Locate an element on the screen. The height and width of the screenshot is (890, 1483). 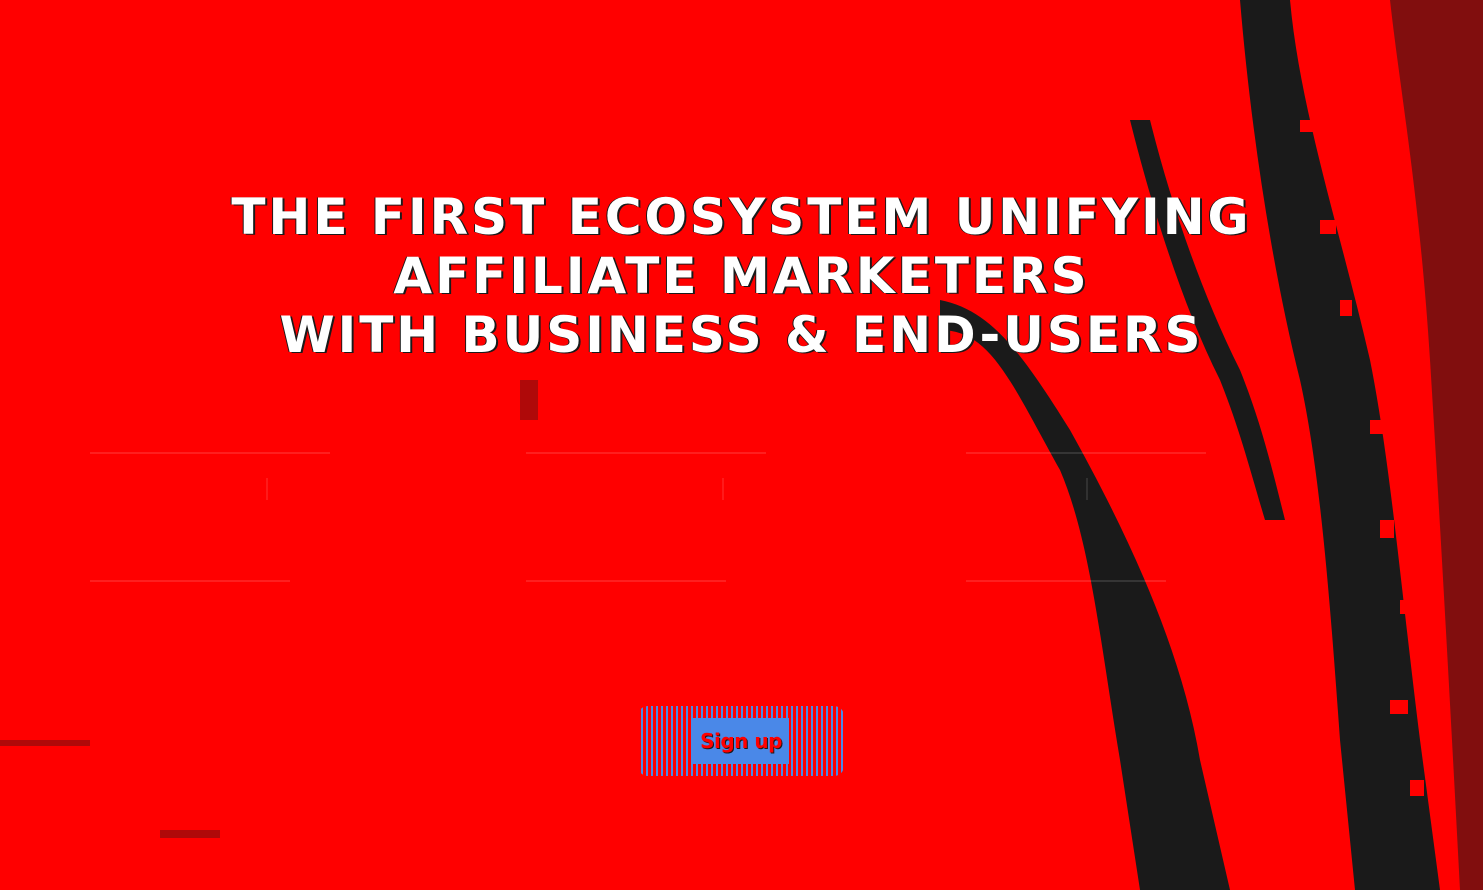
signup-container: Sign up is located at coordinates (741, 741).